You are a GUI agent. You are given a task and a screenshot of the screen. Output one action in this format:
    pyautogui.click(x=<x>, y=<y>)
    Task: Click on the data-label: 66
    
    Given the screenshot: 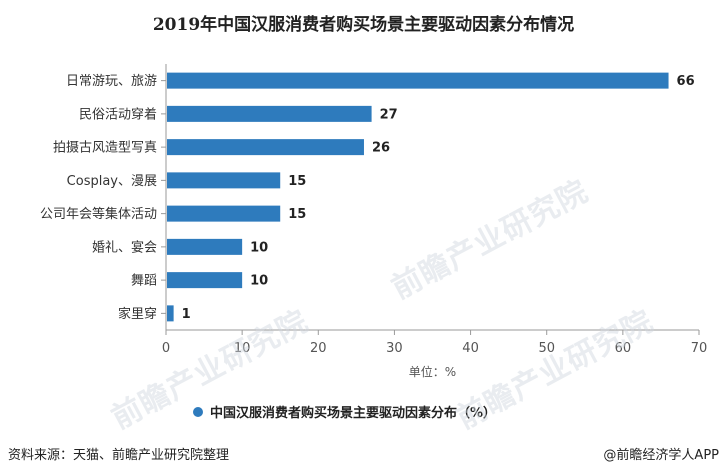 What is the action you would take?
    pyautogui.click(x=686, y=81)
    